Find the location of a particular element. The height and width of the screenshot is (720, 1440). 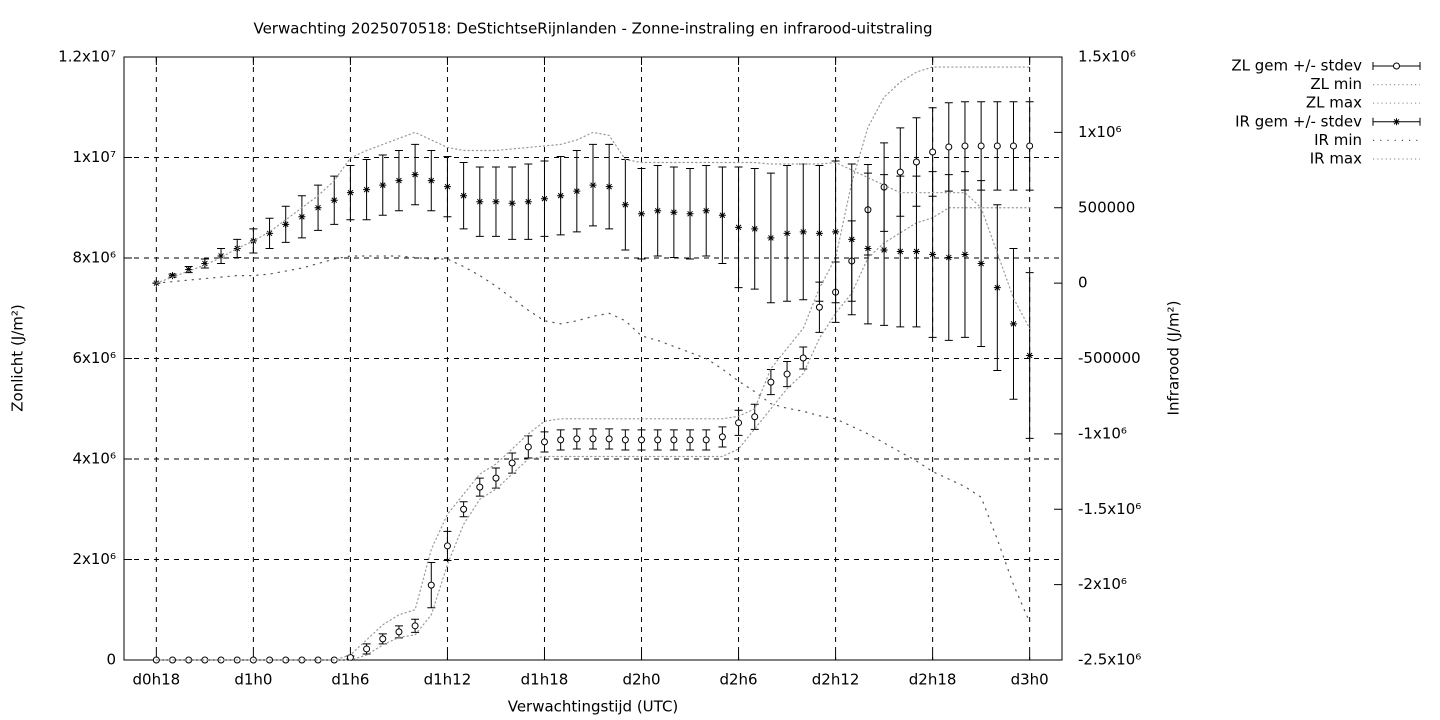

y-tick-label: 4x10⁶ is located at coordinates (94, 459).